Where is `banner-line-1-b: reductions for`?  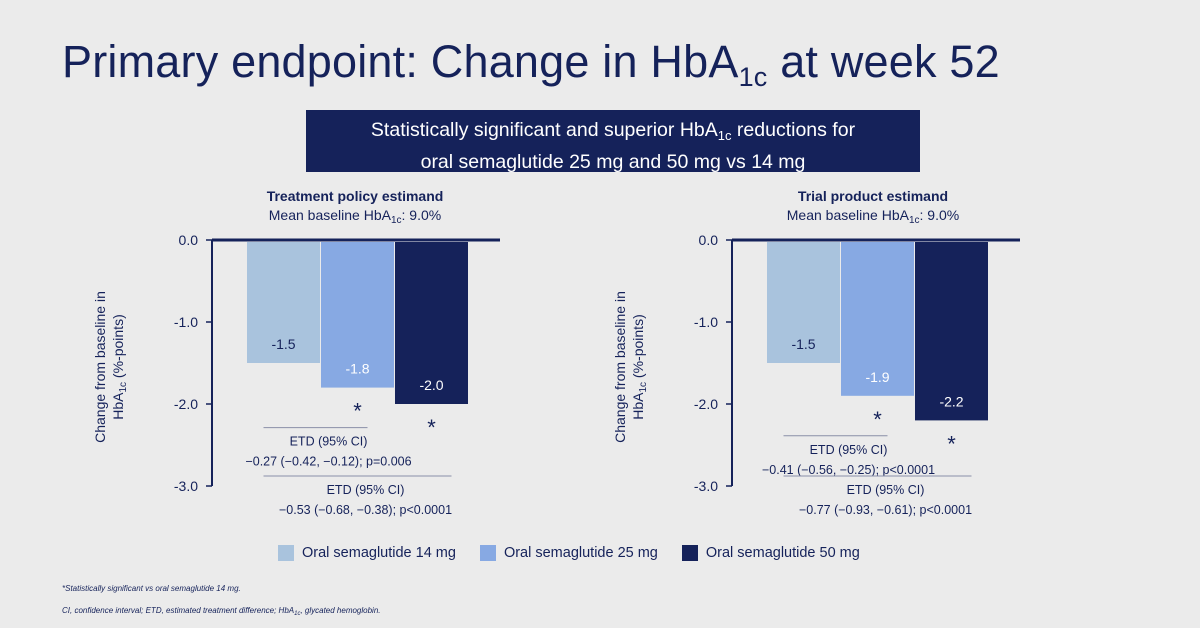 banner-line-1-b: reductions for is located at coordinates (793, 130).